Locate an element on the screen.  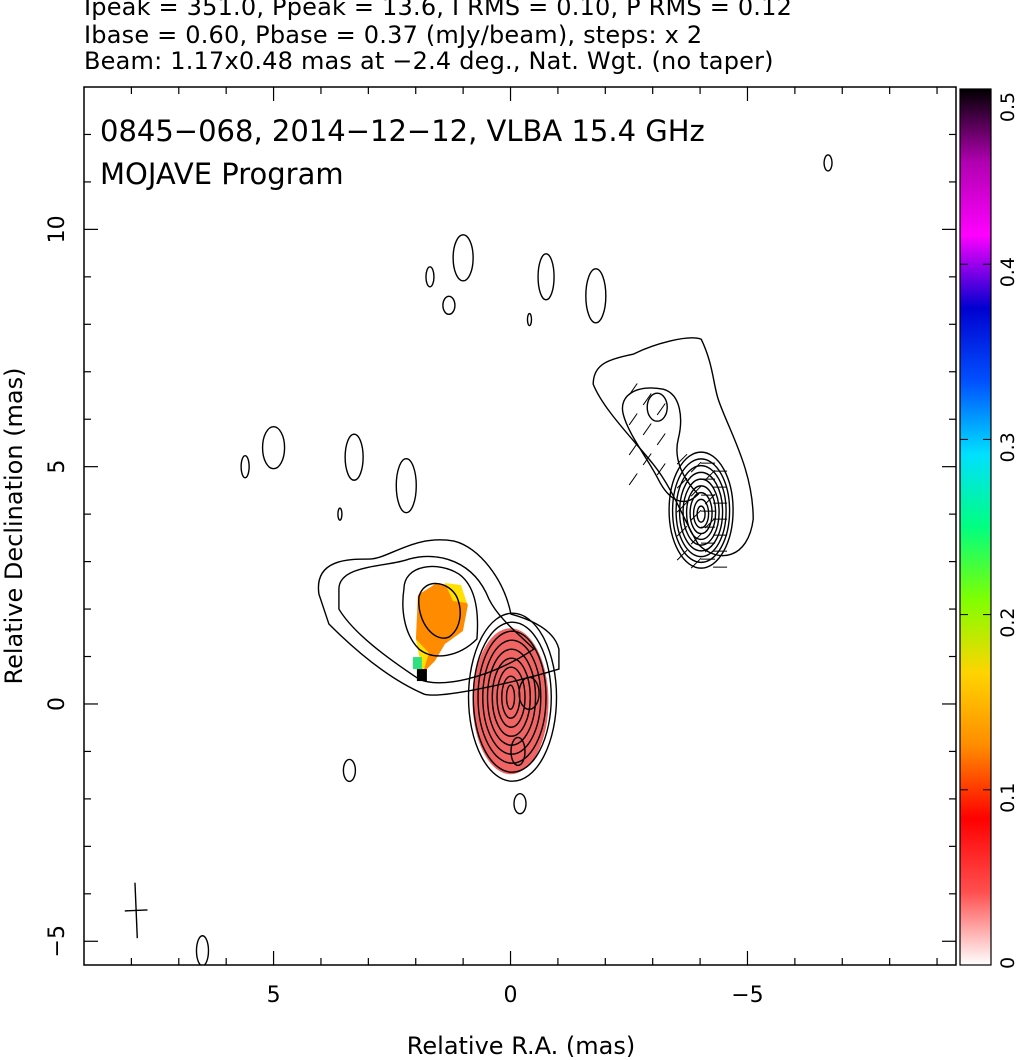
colorbar-label: 0.2 is located at coordinates (1008, 622).